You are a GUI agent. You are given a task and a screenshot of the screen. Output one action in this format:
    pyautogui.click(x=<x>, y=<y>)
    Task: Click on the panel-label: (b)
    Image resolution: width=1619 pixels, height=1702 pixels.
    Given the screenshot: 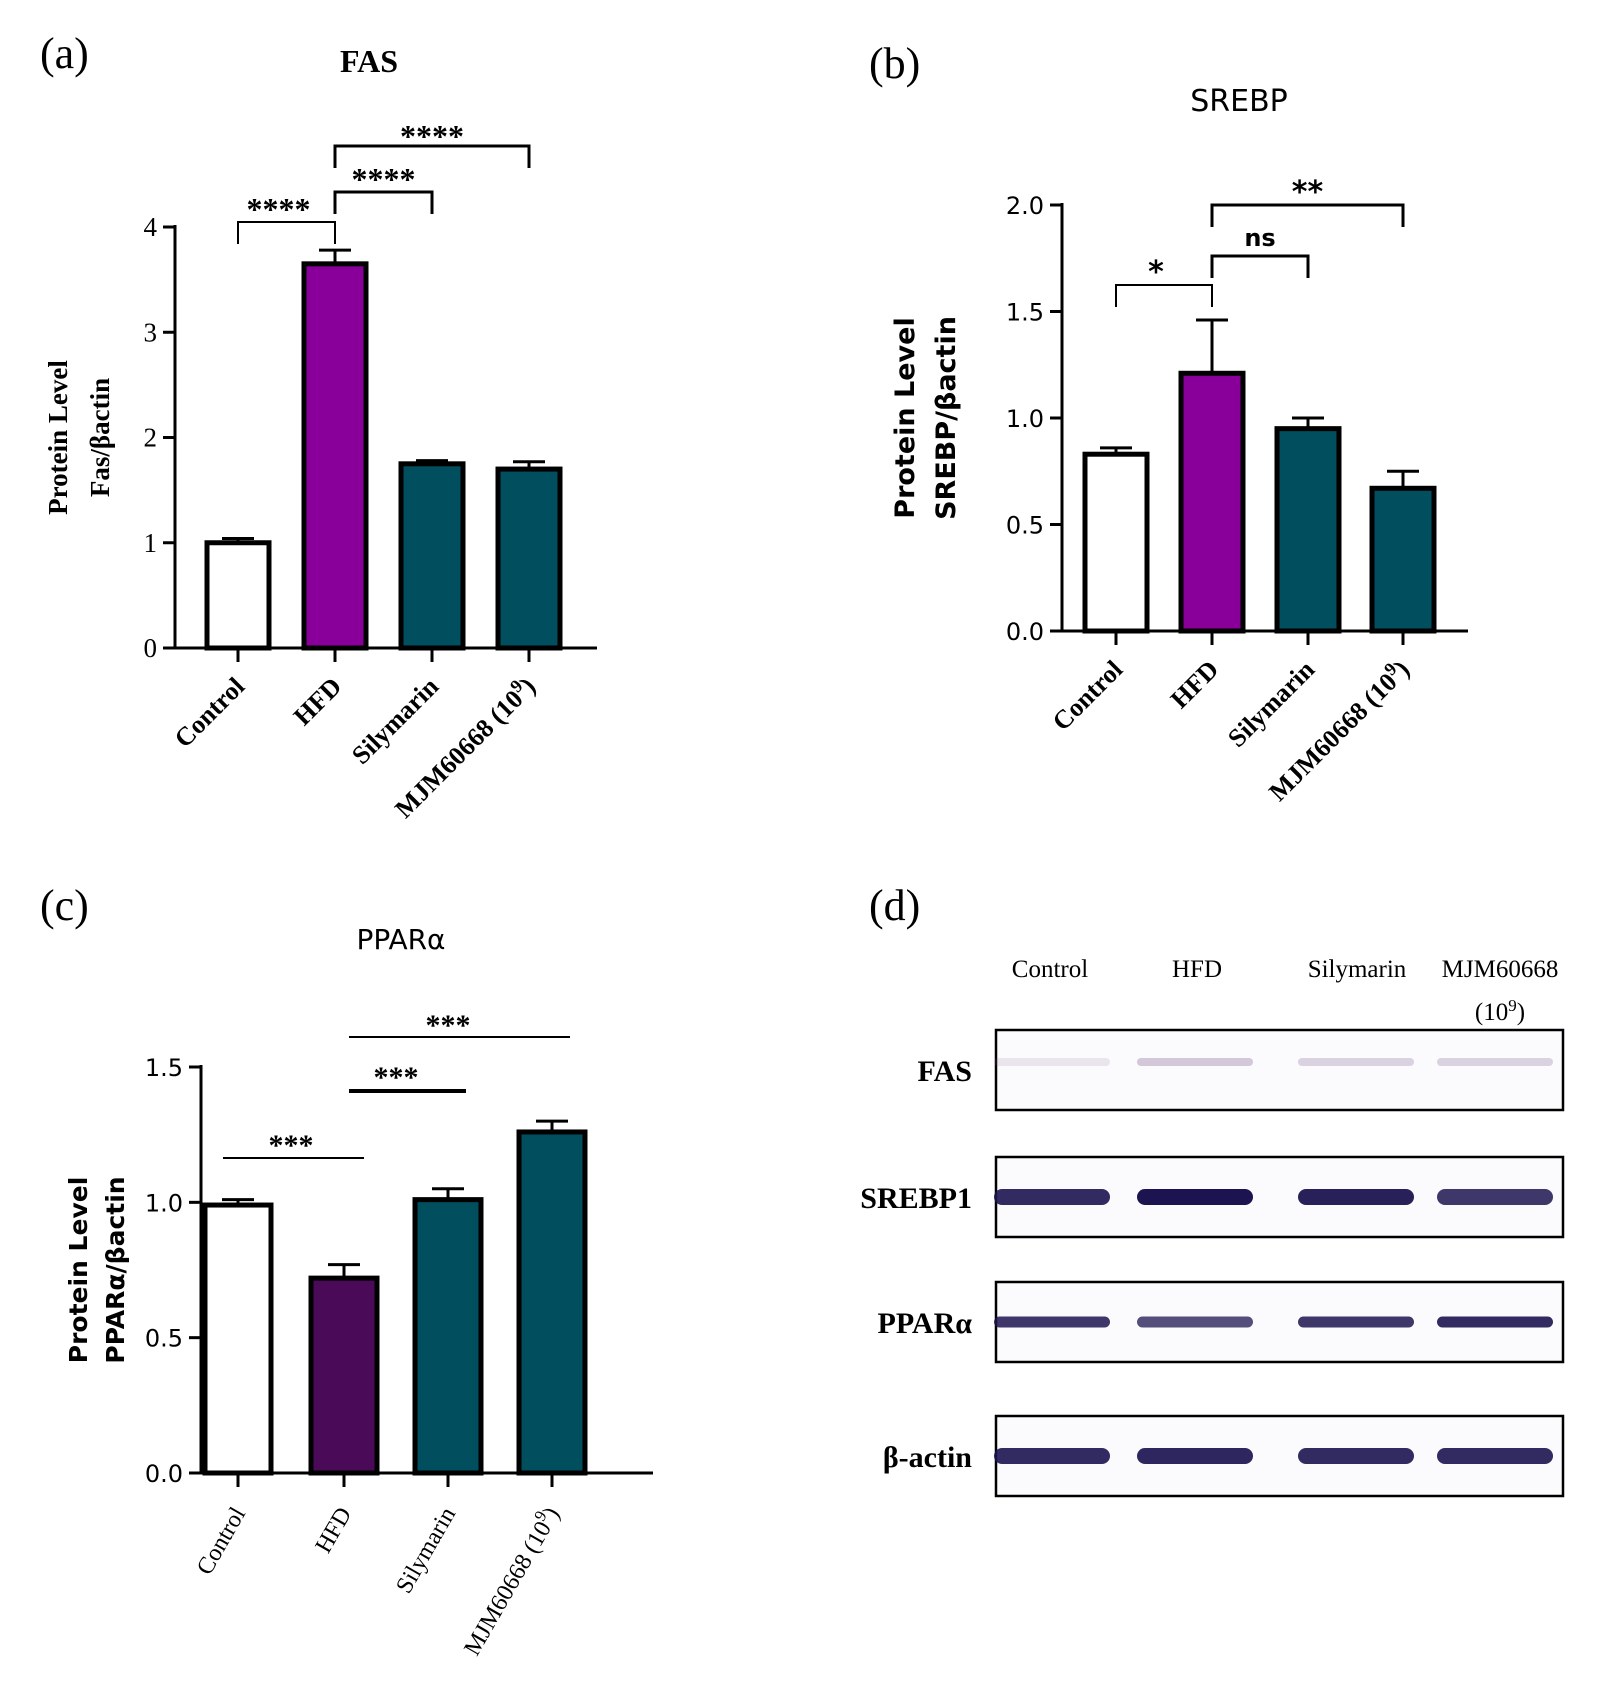 What is the action you would take?
    pyautogui.click(x=894, y=63)
    